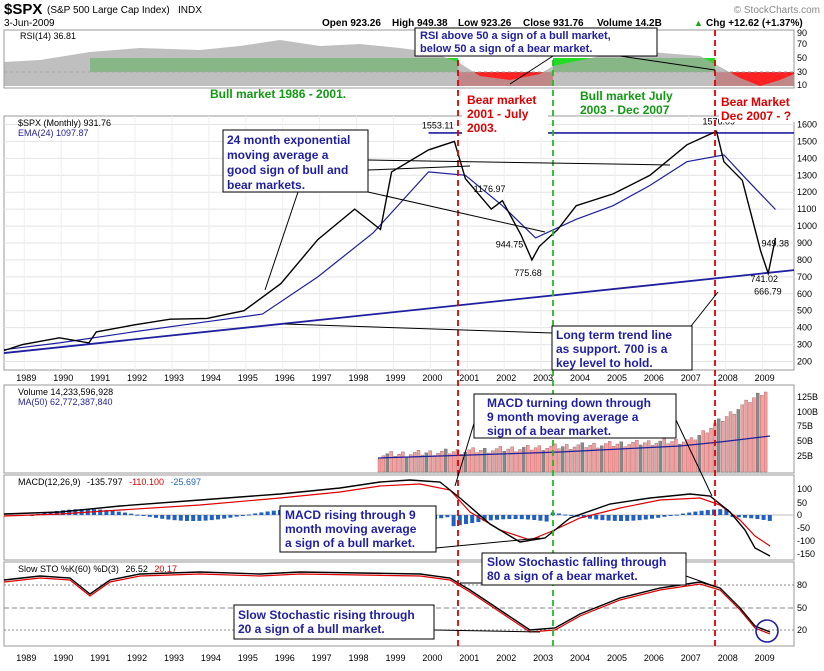  What do you see at coordinates (108, 10) in the screenshot?
I see `index-name: (S&P 500 Large Cap Index)` at bounding box center [108, 10].